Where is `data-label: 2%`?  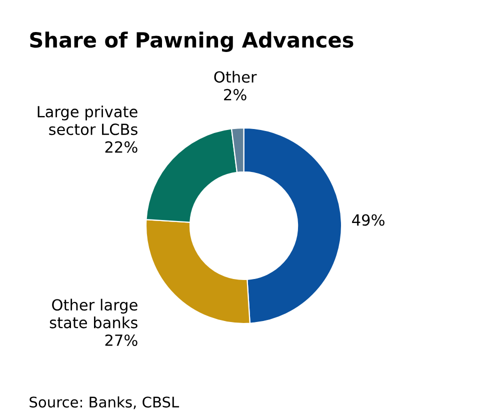 data-label: 2% is located at coordinates (235, 94).